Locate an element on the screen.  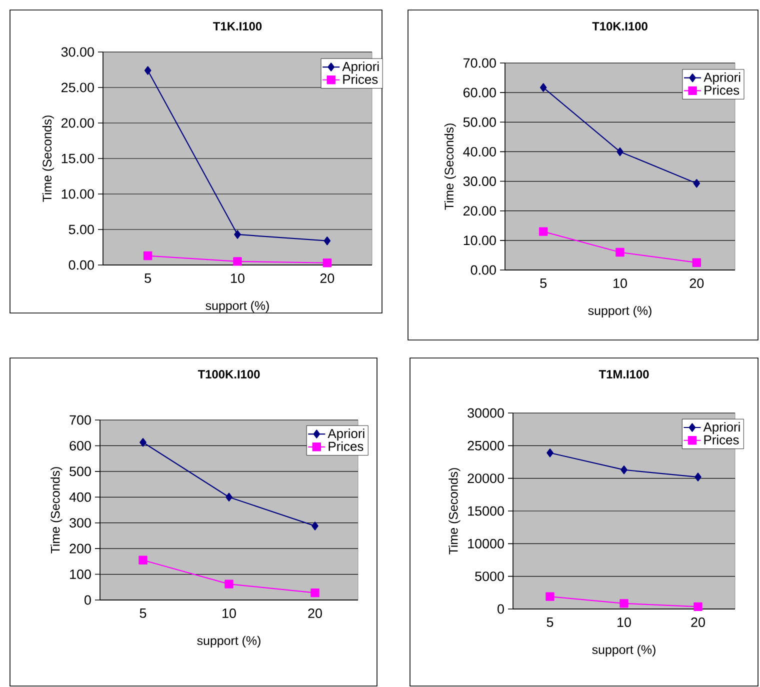
chart-title: T10K.I100 is located at coordinates (620, 26).